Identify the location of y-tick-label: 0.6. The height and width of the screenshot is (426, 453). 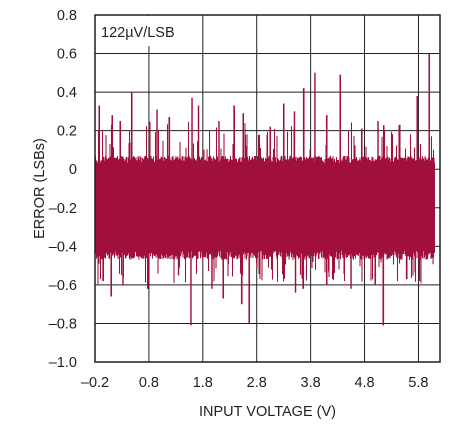
(67, 55).